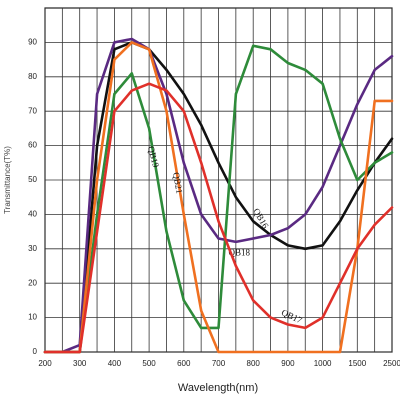 The height and width of the screenshot is (400, 400). What do you see at coordinates (45, 363) in the screenshot?
I see `x-tick-label: 200` at bounding box center [45, 363].